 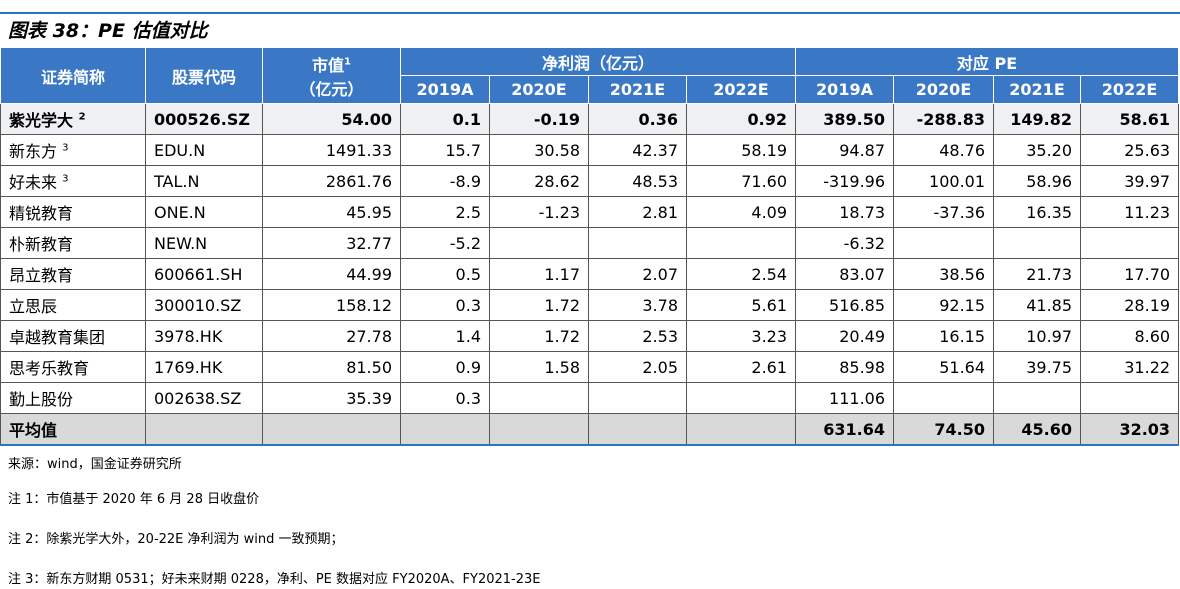 I want to click on value-cell: -0.19, so click(x=539, y=119).